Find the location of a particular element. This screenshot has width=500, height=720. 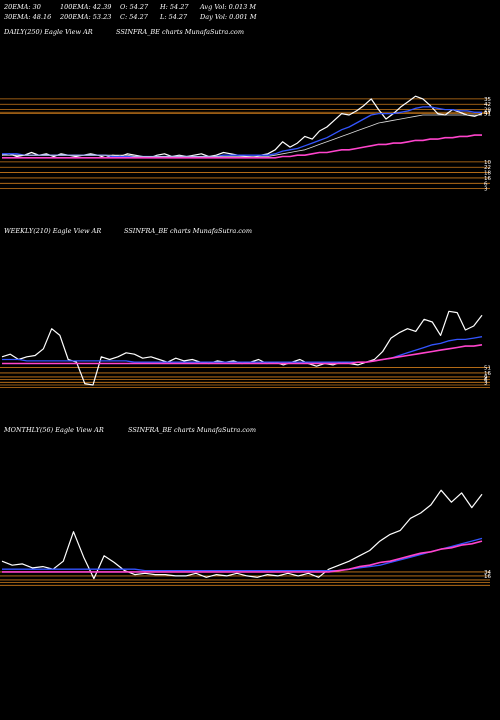

monthly-axis-label: 16 is located at coordinates (487, 577).